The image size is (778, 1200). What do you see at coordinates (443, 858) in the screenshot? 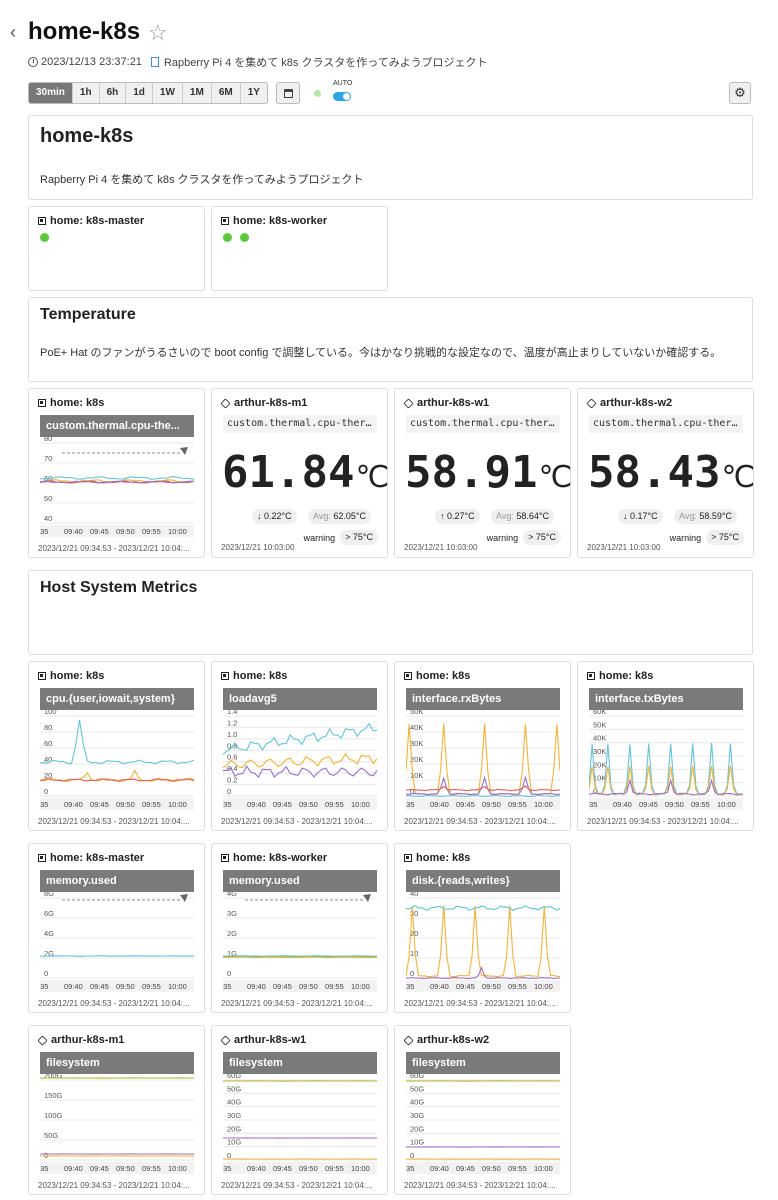
I see `graph-host: home: k8s` at bounding box center [443, 858].